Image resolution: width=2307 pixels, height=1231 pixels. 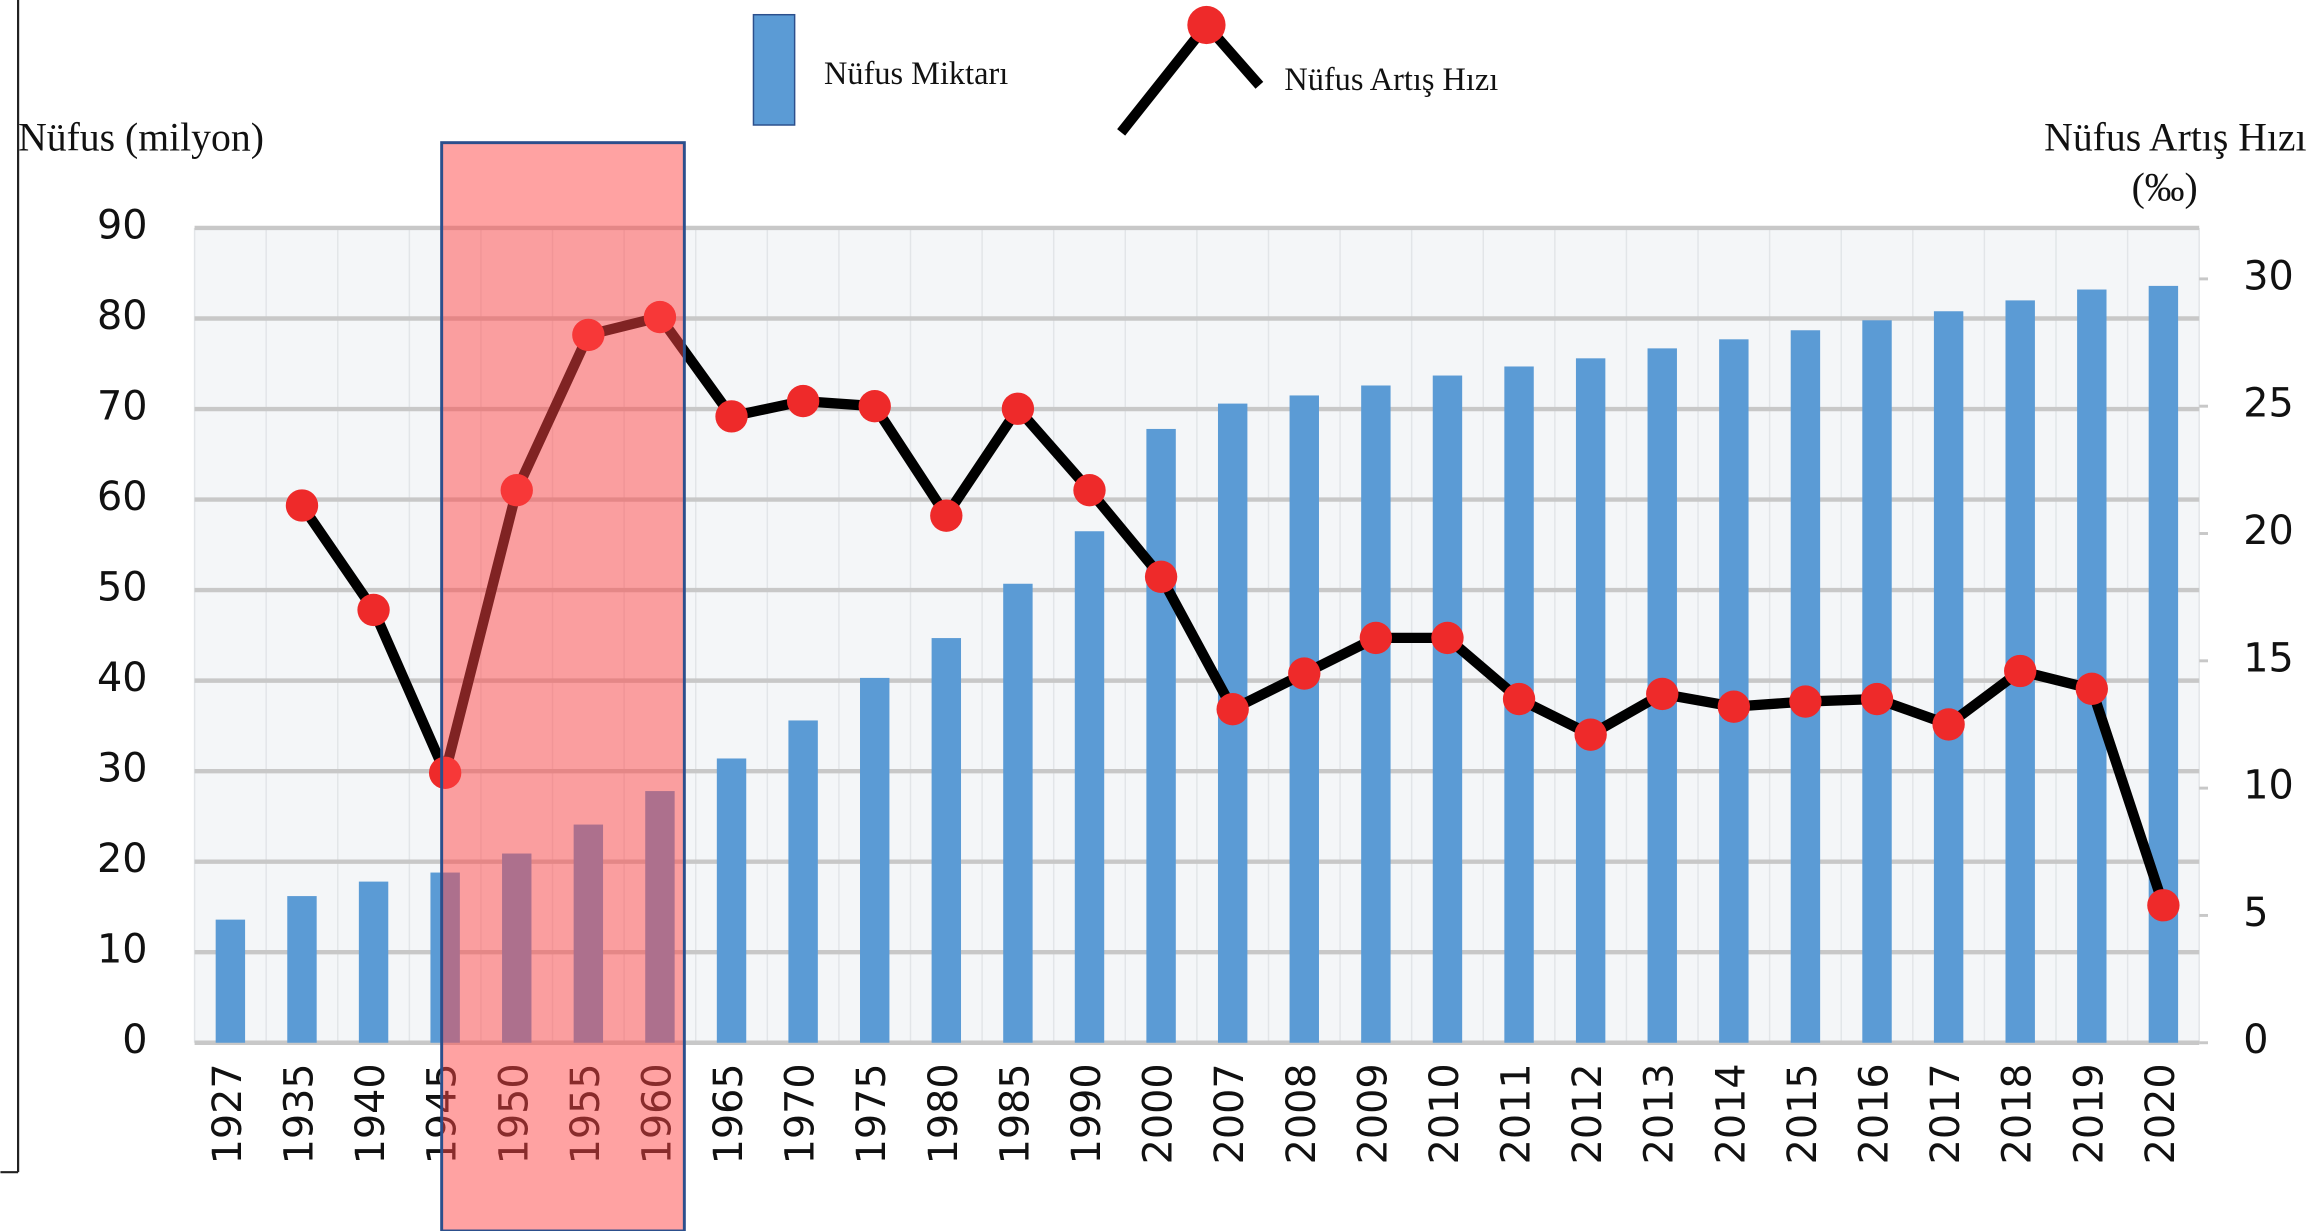 What do you see at coordinates (872, 1113) in the screenshot?
I see `x-tick-label: 1975` at bounding box center [872, 1113].